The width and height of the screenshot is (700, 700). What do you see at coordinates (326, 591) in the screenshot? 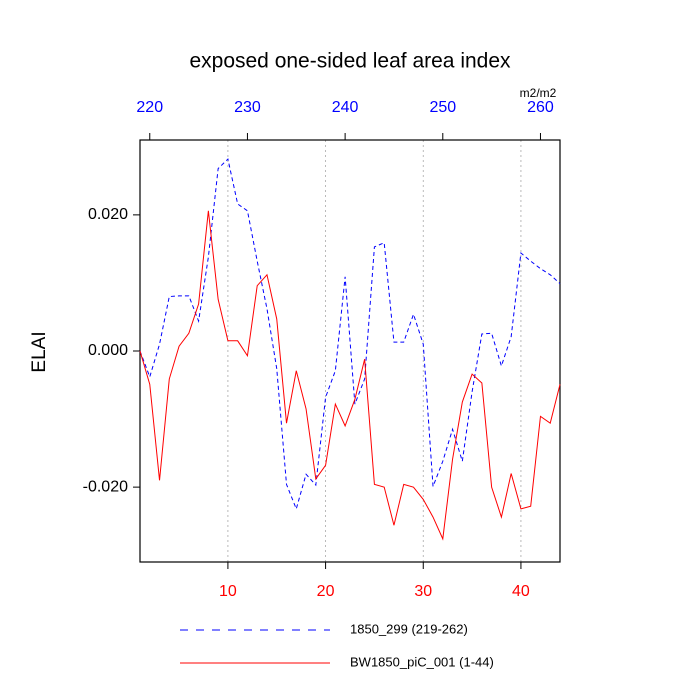
I see `x-tick-label: 20` at bounding box center [326, 591].